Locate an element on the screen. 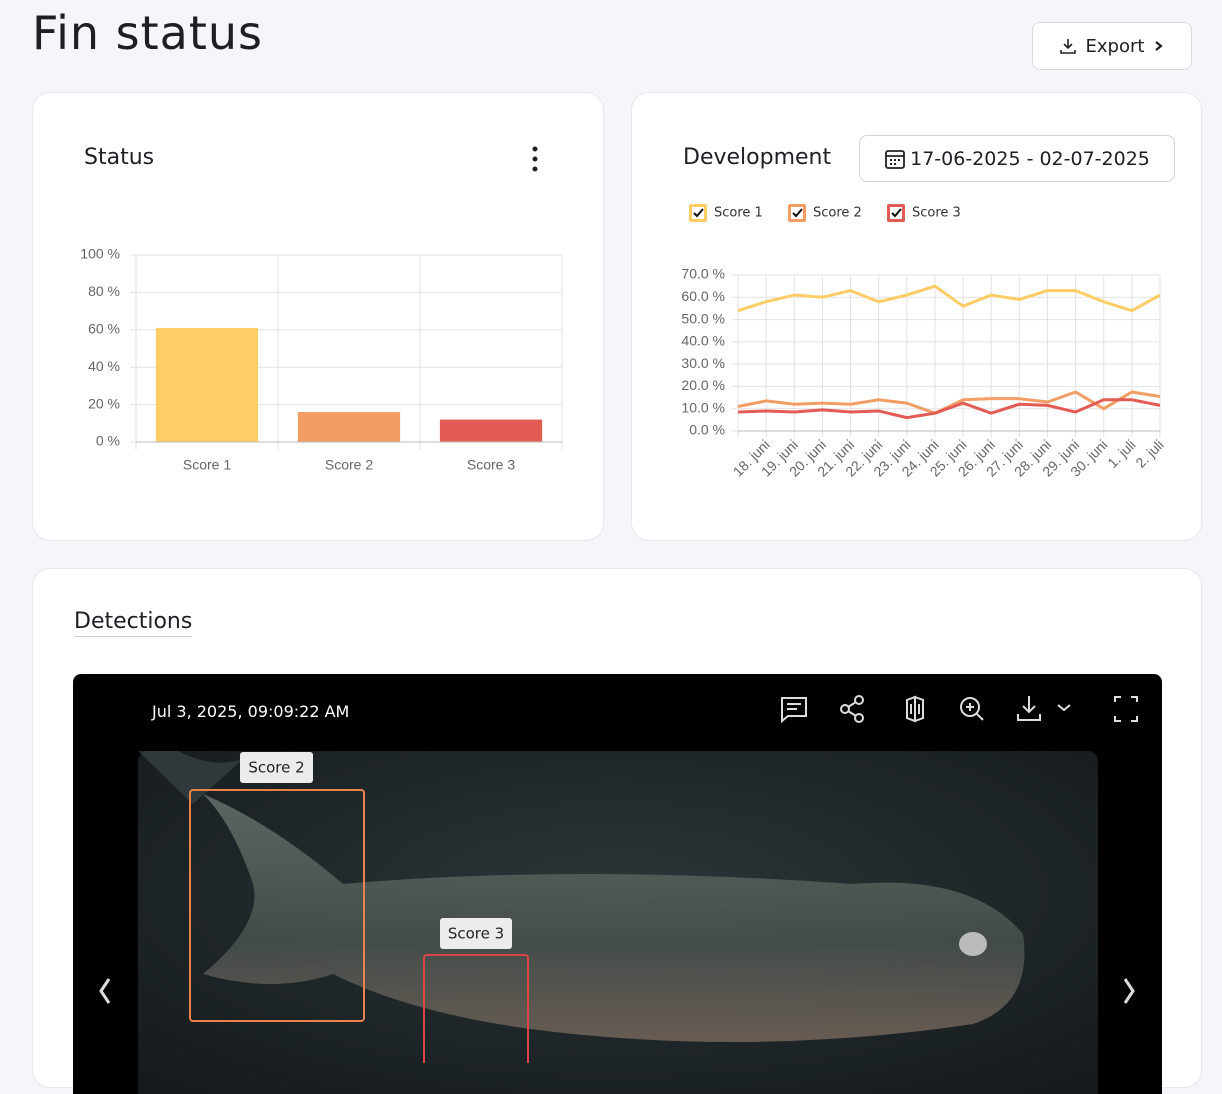  card-title: Development is located at coordinates (757, 157).